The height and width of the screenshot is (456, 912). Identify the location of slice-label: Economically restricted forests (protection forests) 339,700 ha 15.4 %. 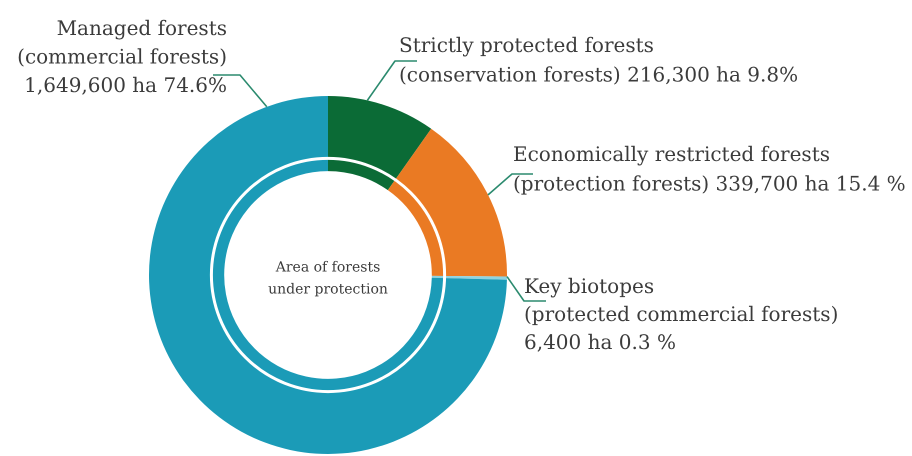
(709, 169).